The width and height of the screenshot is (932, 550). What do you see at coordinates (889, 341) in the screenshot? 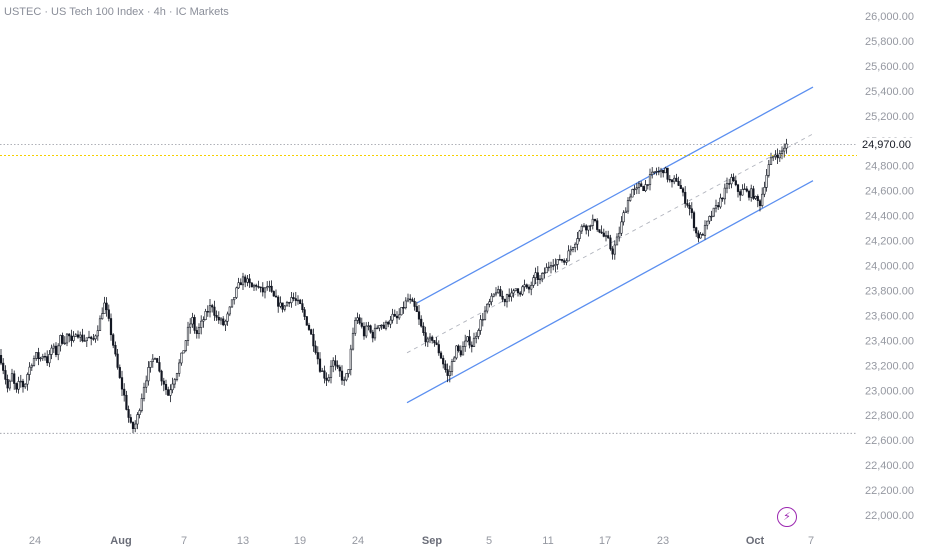
I see `y-axis-tick-label: 23,400.00` at bounding box center [889, 341].